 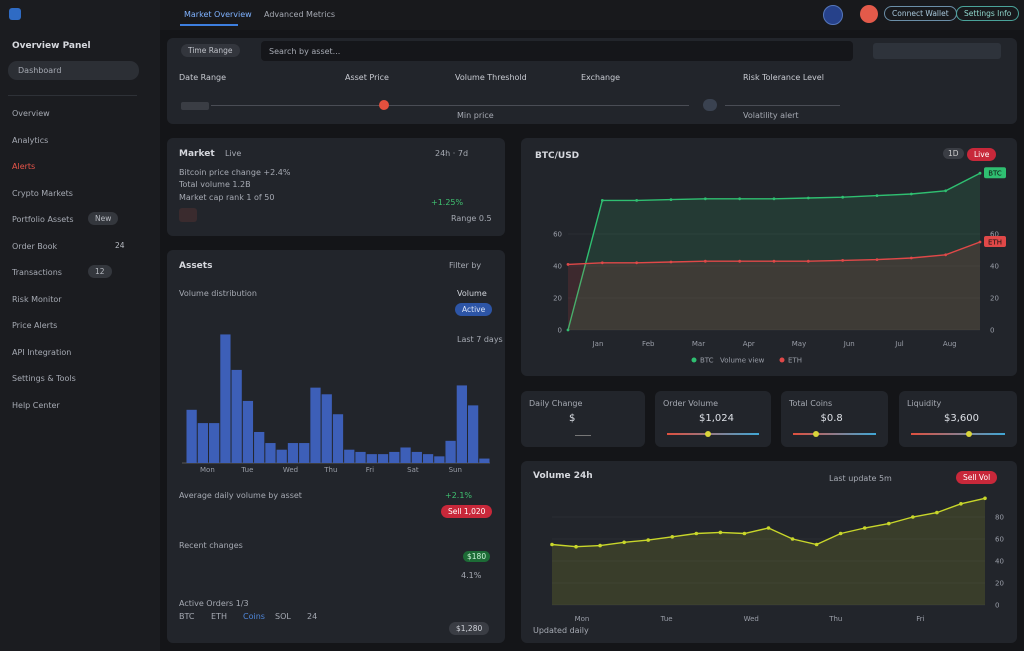 I want to click on nav-item: Help Center, so click(x=36, y=405).